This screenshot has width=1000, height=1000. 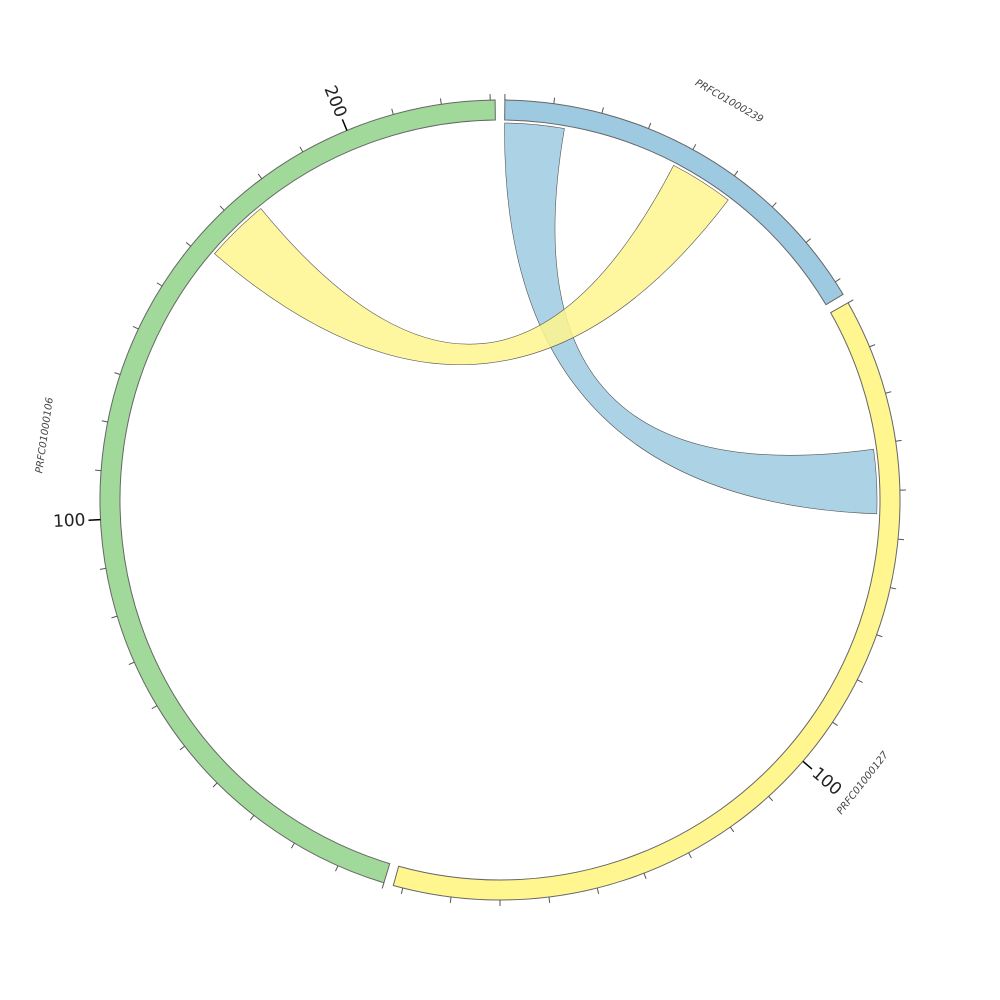 What do you see at coordinates (729, 102) in the screenshot?
I see `segment-label: PRFC01000239` at bounding box center [729, 102].